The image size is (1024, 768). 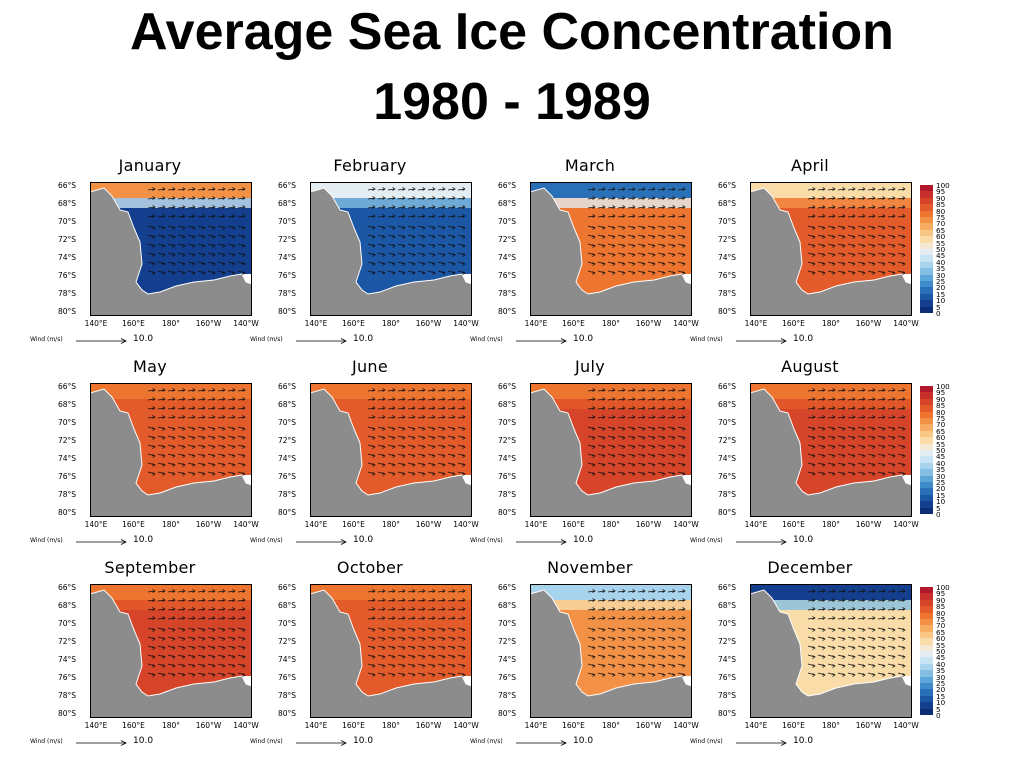 What do you see at coordinates (66, 257) in the screenshot?
I see `lat-tick-label: 74°S` at bounding box center [66, 257].